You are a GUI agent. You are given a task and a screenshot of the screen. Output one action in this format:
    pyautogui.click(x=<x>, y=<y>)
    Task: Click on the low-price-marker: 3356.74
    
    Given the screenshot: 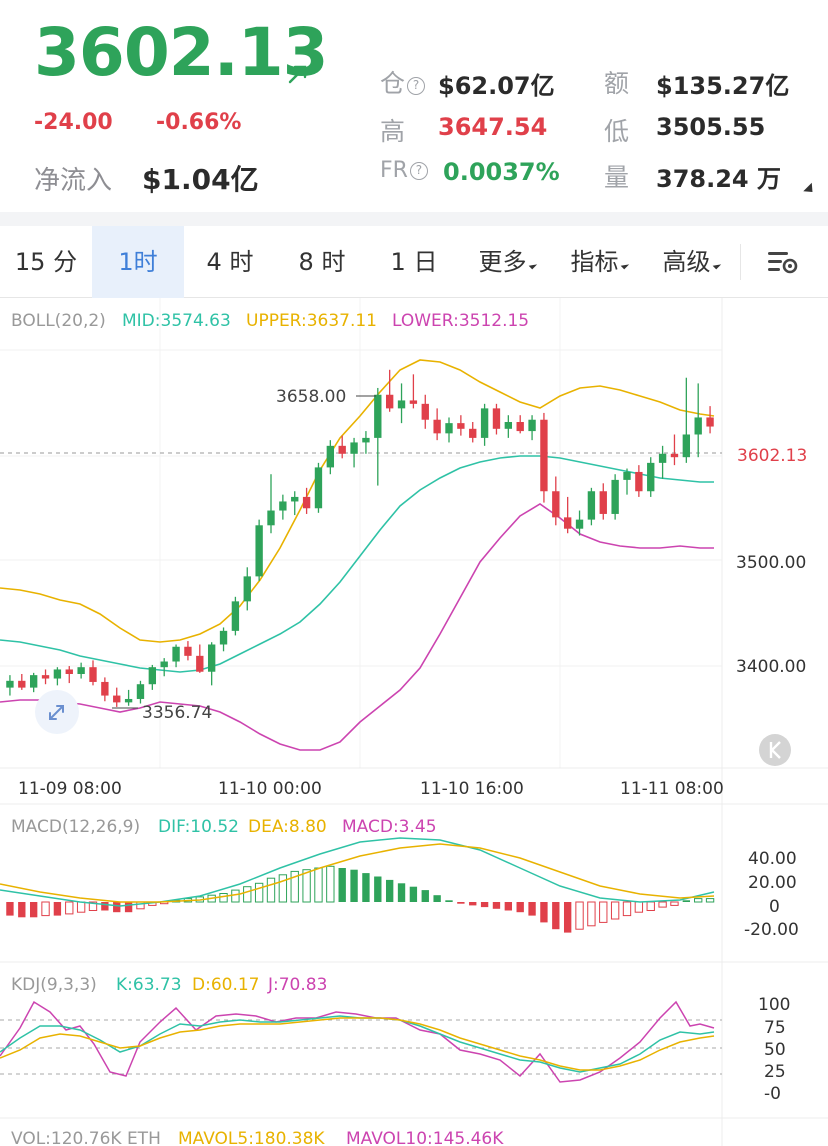 What is the action you would take?
    pyautogui.click(x=177, y=713)
    